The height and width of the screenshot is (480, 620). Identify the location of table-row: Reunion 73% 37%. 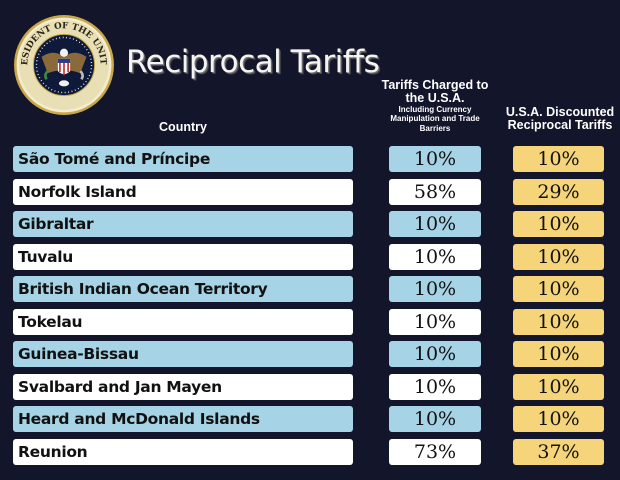
(310, 451).